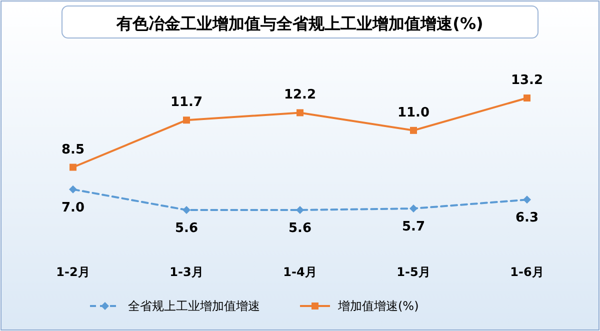 The height and width of the screenshot is (331, 600). What do you see at coordinates (194, 306) in the screenshot?
I see `legend-label: 全省规上工业增加值增速` at bounding box center [194, 306].